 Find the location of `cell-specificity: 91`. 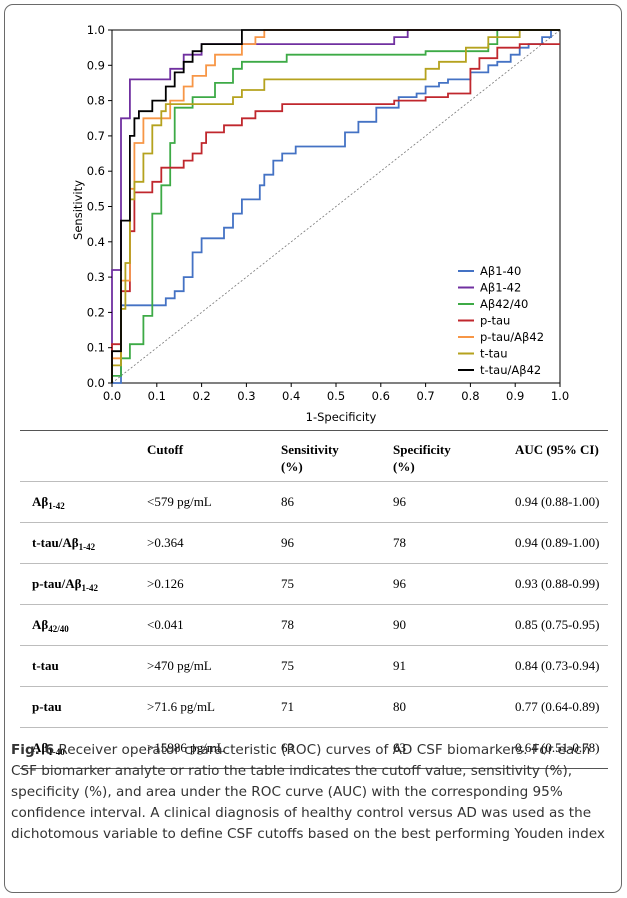

cell-specificity: 91 is located at coordinates (454, 666).